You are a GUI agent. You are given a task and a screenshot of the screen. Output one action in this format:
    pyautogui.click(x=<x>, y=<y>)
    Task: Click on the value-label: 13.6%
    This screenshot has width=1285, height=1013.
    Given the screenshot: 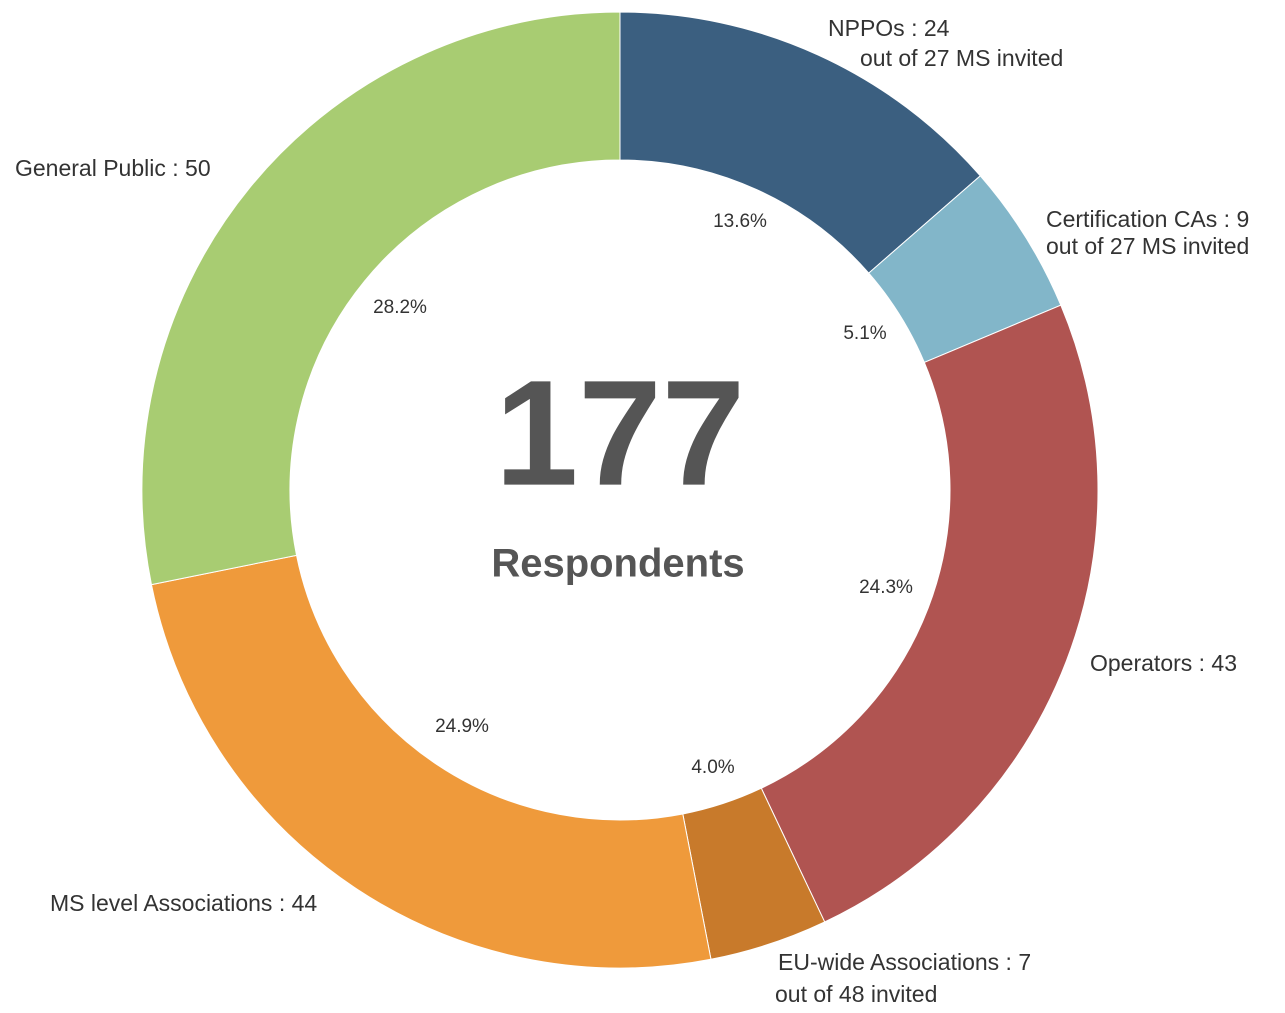 What is the action you would take?
    pyautogui.click(x=740, y=221)
    